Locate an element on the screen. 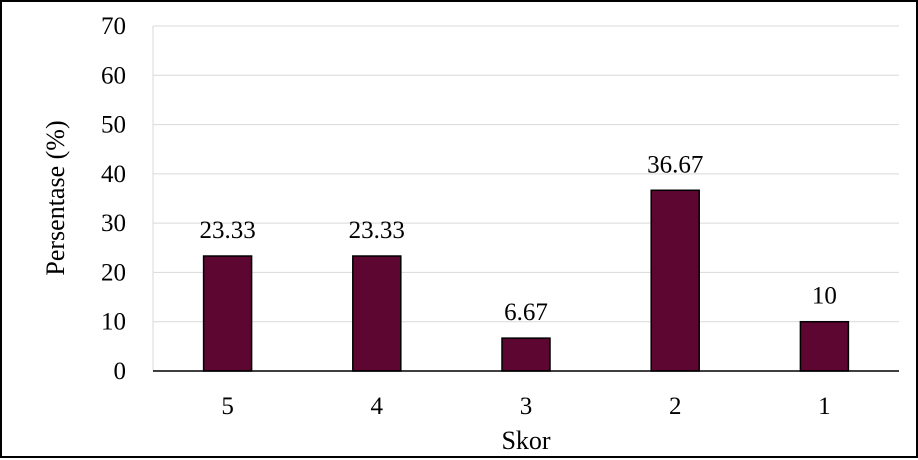 This screenshot has height=460, width=918. x-tick-label: 4 is located at coordinates (377, 406).